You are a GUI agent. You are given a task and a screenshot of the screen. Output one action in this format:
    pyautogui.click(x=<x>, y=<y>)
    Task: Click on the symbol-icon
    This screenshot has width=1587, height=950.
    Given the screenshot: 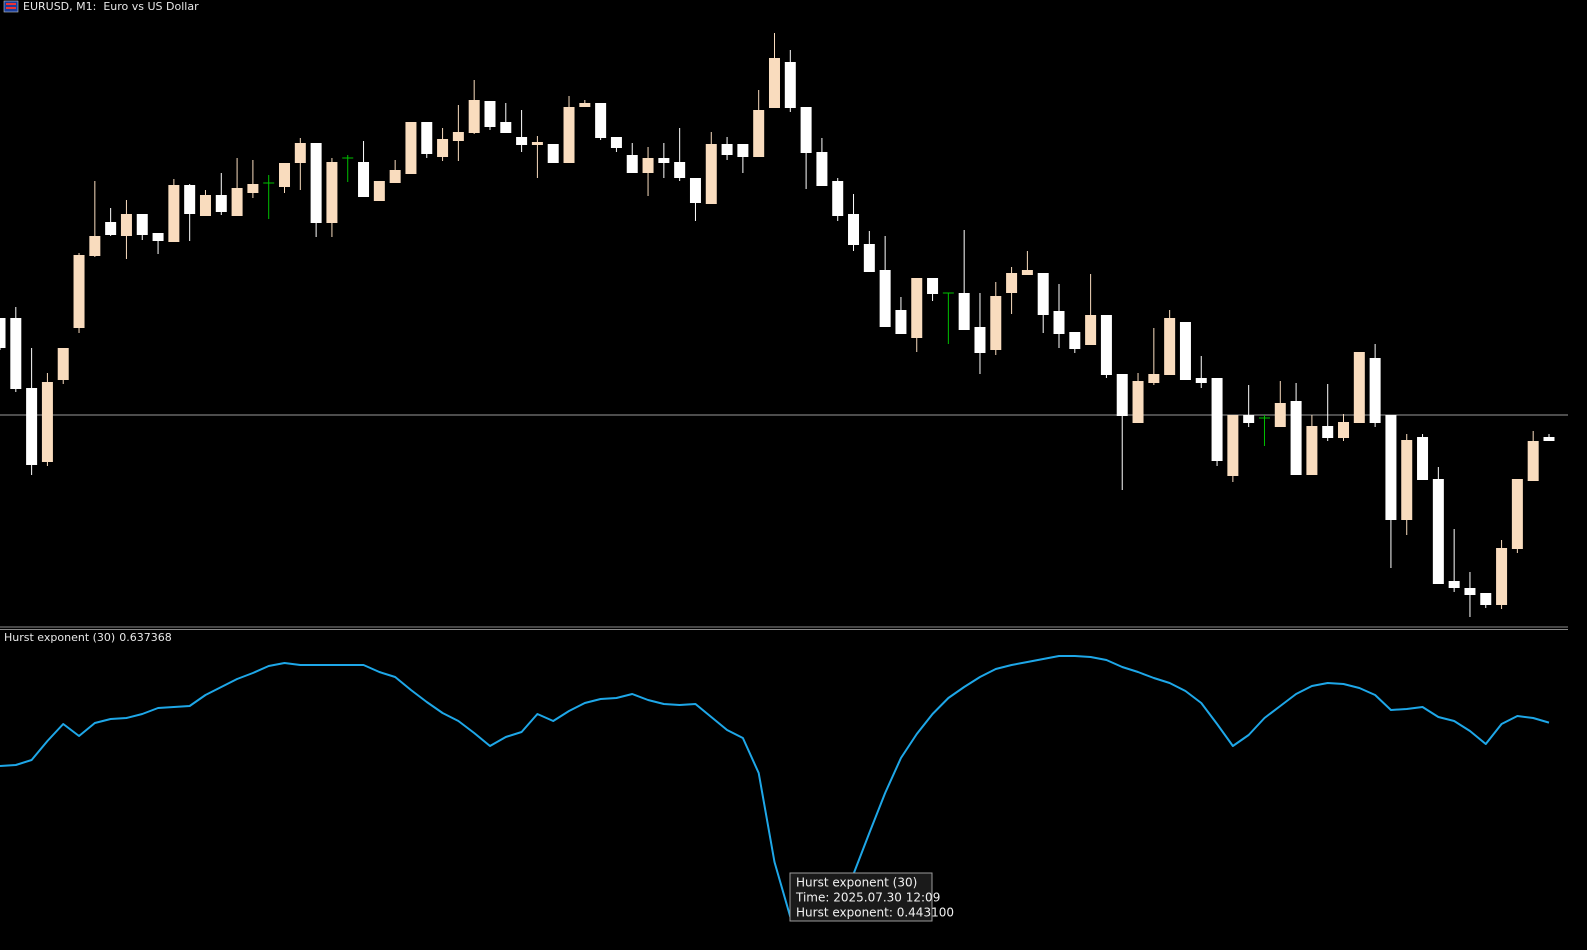 What is the action you would take?
    pyautogui.click(x=11, y=6)
    